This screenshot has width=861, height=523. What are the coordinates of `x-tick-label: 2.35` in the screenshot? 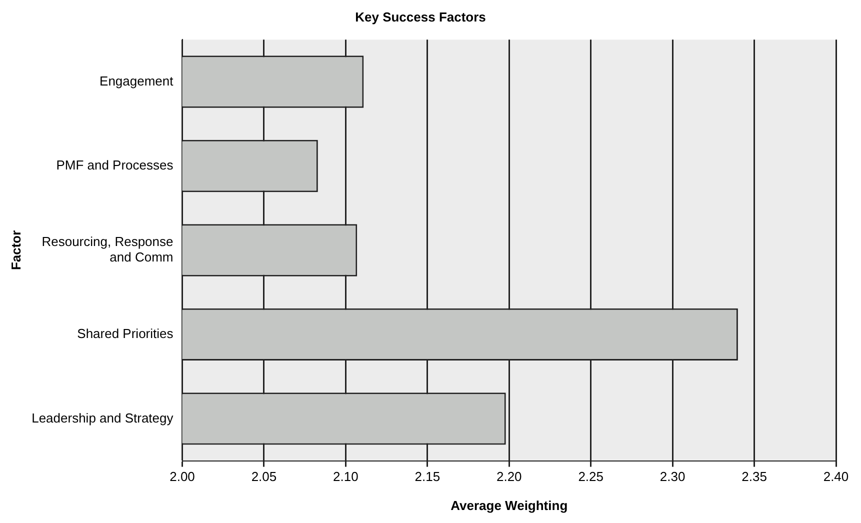 It's located at (754, 476).